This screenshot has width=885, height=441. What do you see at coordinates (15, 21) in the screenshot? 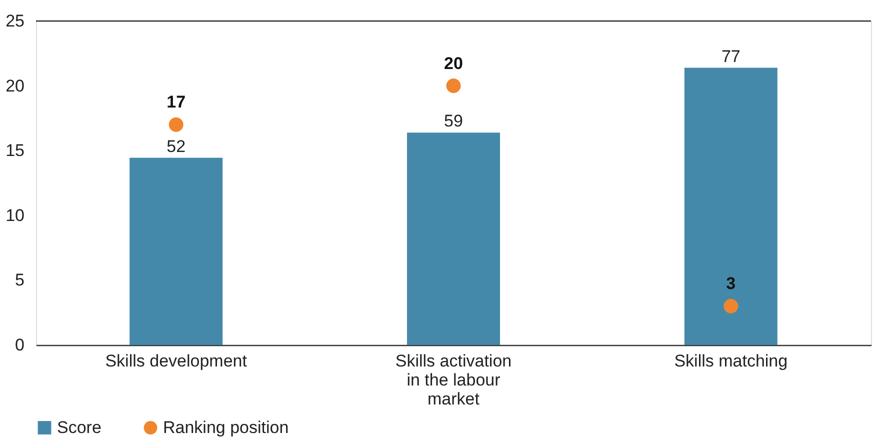
I see `y-tick-label: 25` at bounding box center [15, 21].